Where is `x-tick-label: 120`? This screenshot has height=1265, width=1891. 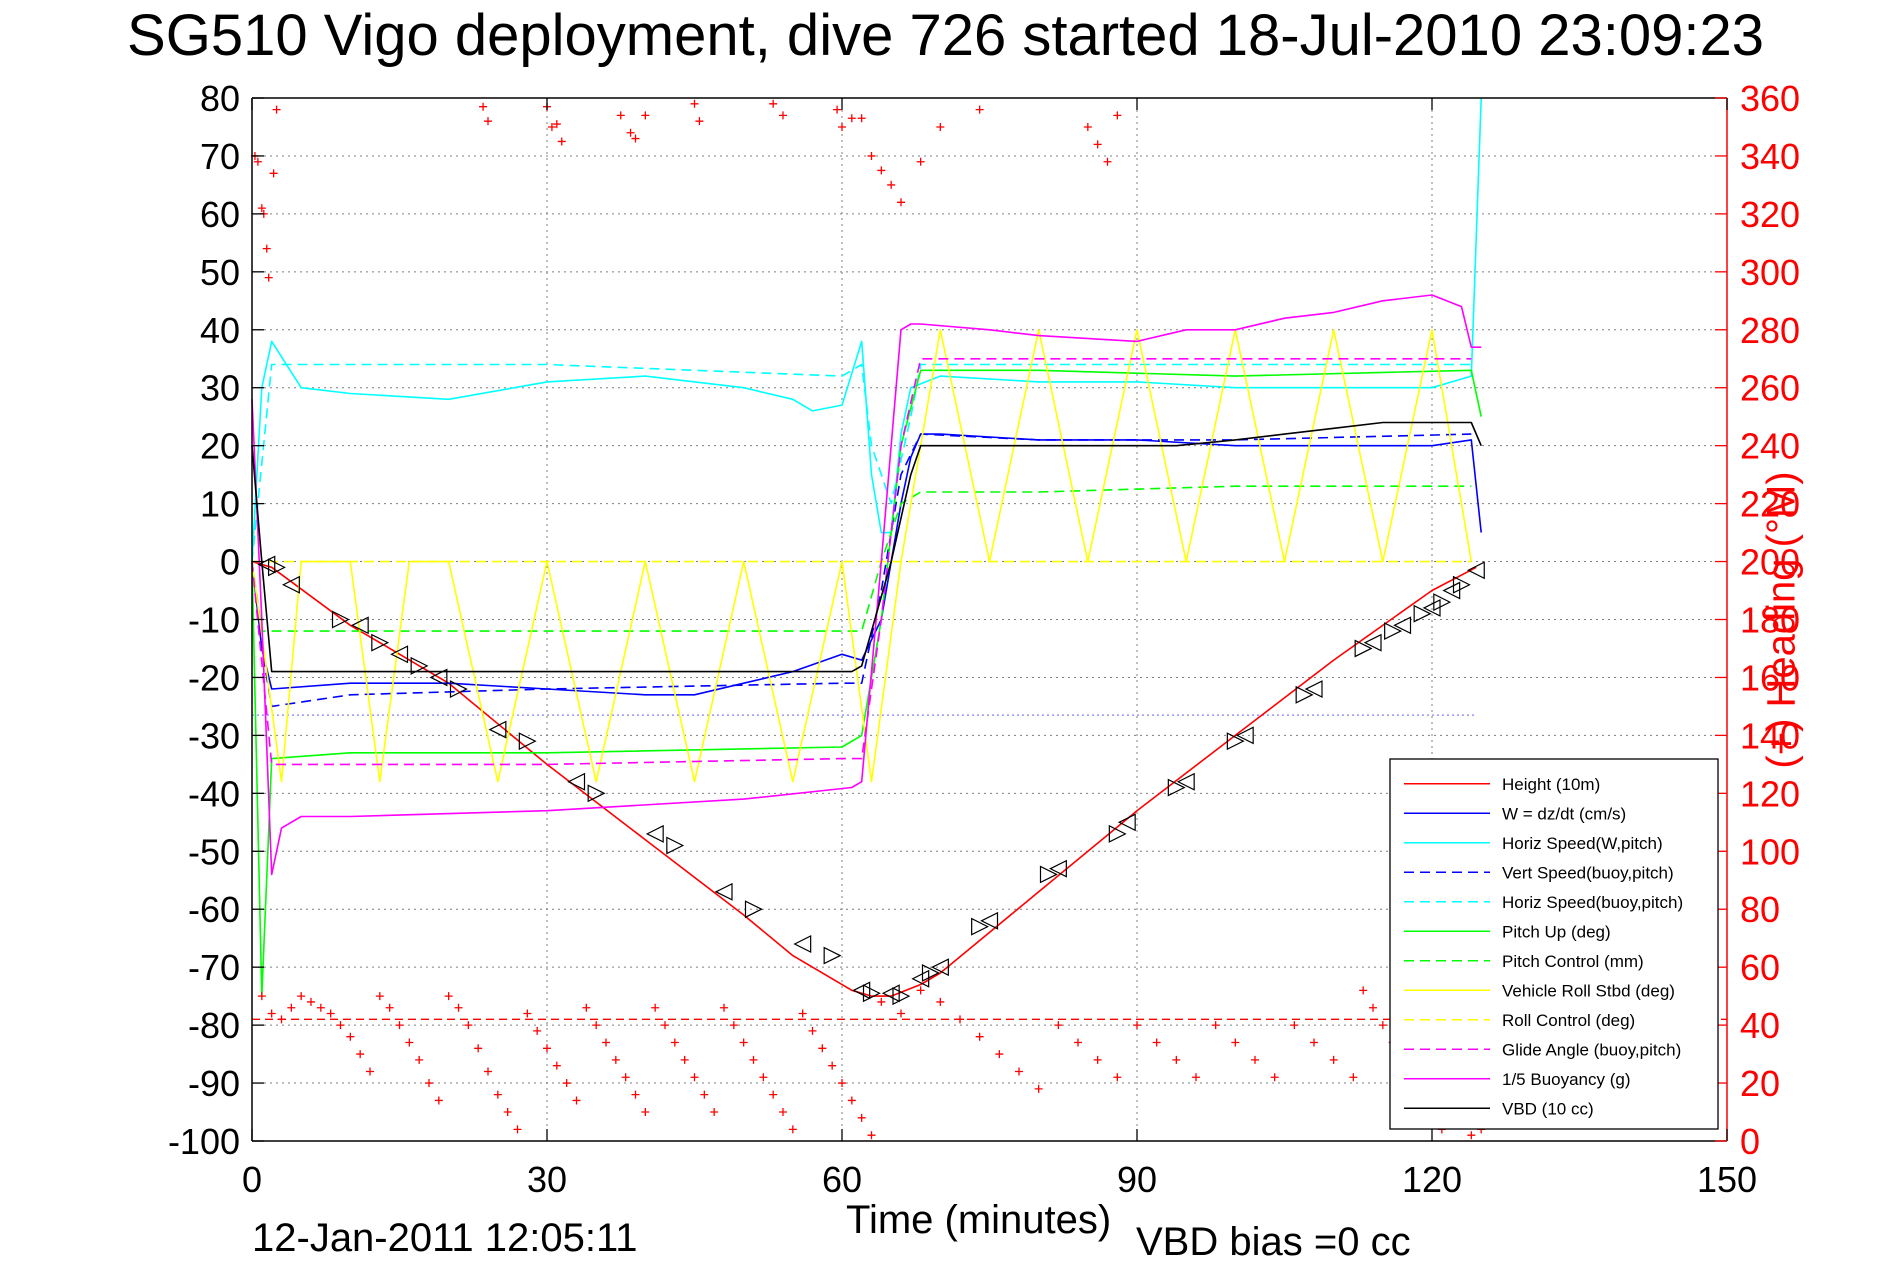
x-tick-label: 120 is located at coordinates (1432, 1179).